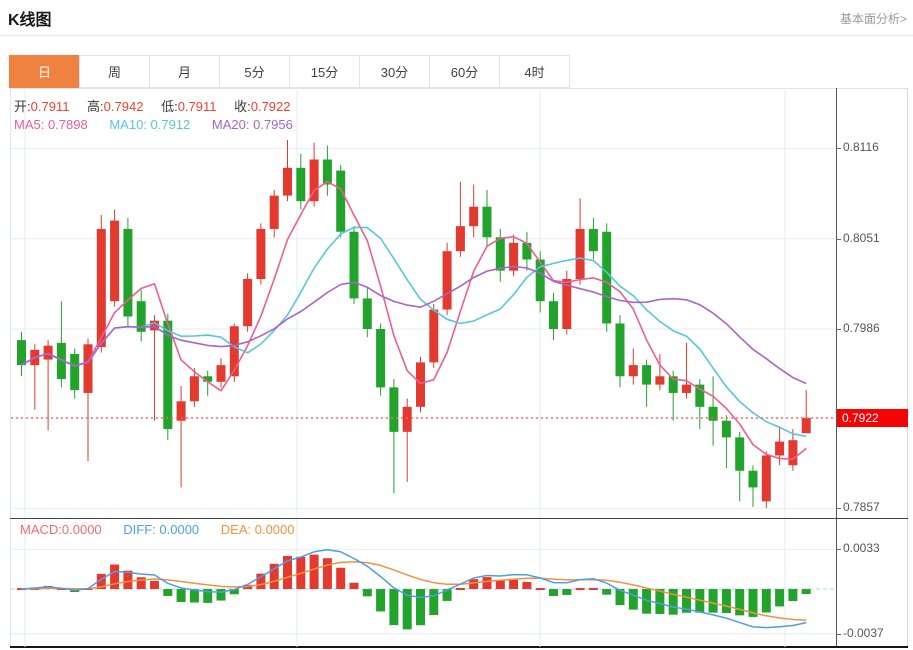 Image resolution: width=913 pixels, height=650 pixels. I want to click on tab-5分: 5分, so click(254, 71).